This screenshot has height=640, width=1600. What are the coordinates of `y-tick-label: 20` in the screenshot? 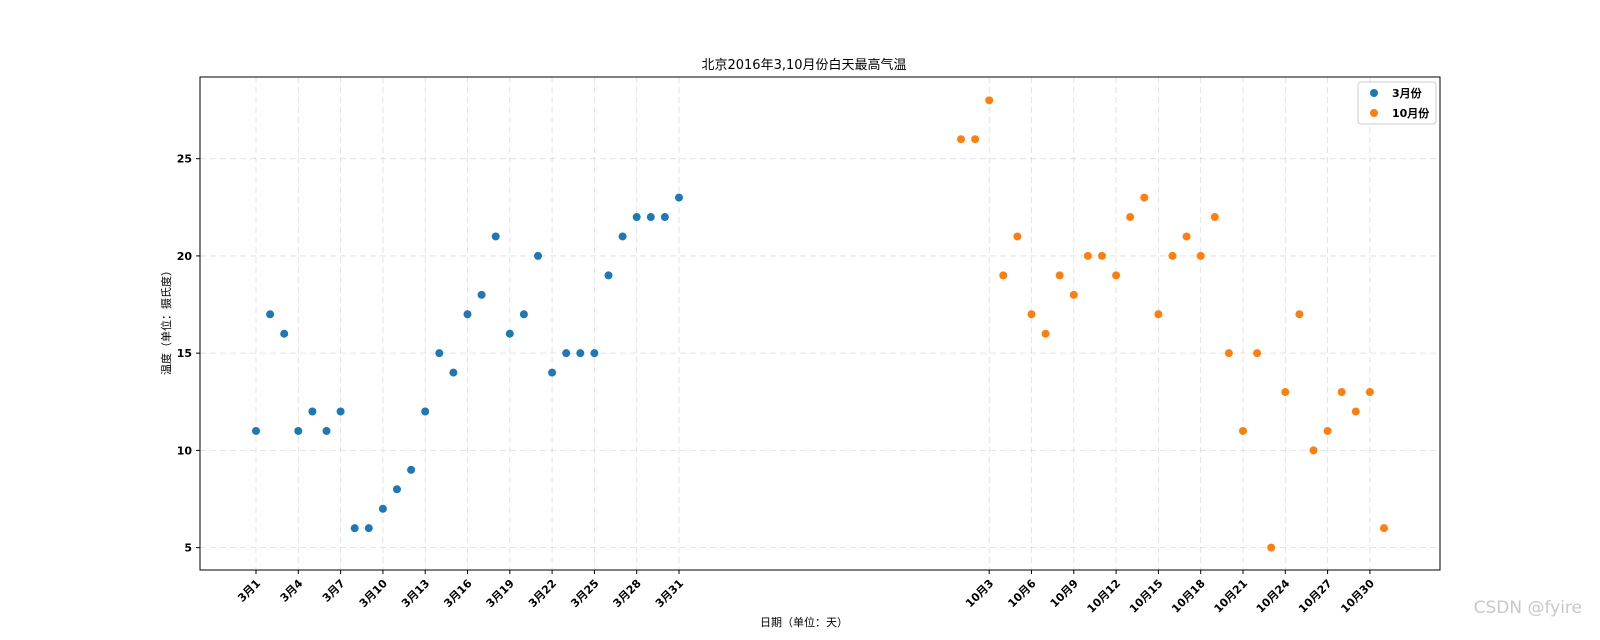 It's located at (185, 256).